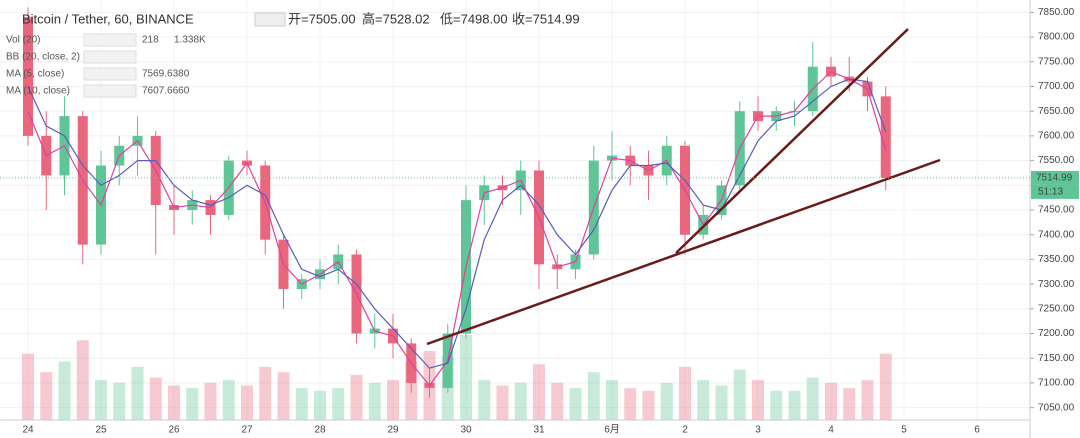 This screenshot has height=438, width=1080. What do you see at coordinates (38, 91) in the screenshot?
I see `legend-name: MA (10, close)` at bounding box center [38, 91].